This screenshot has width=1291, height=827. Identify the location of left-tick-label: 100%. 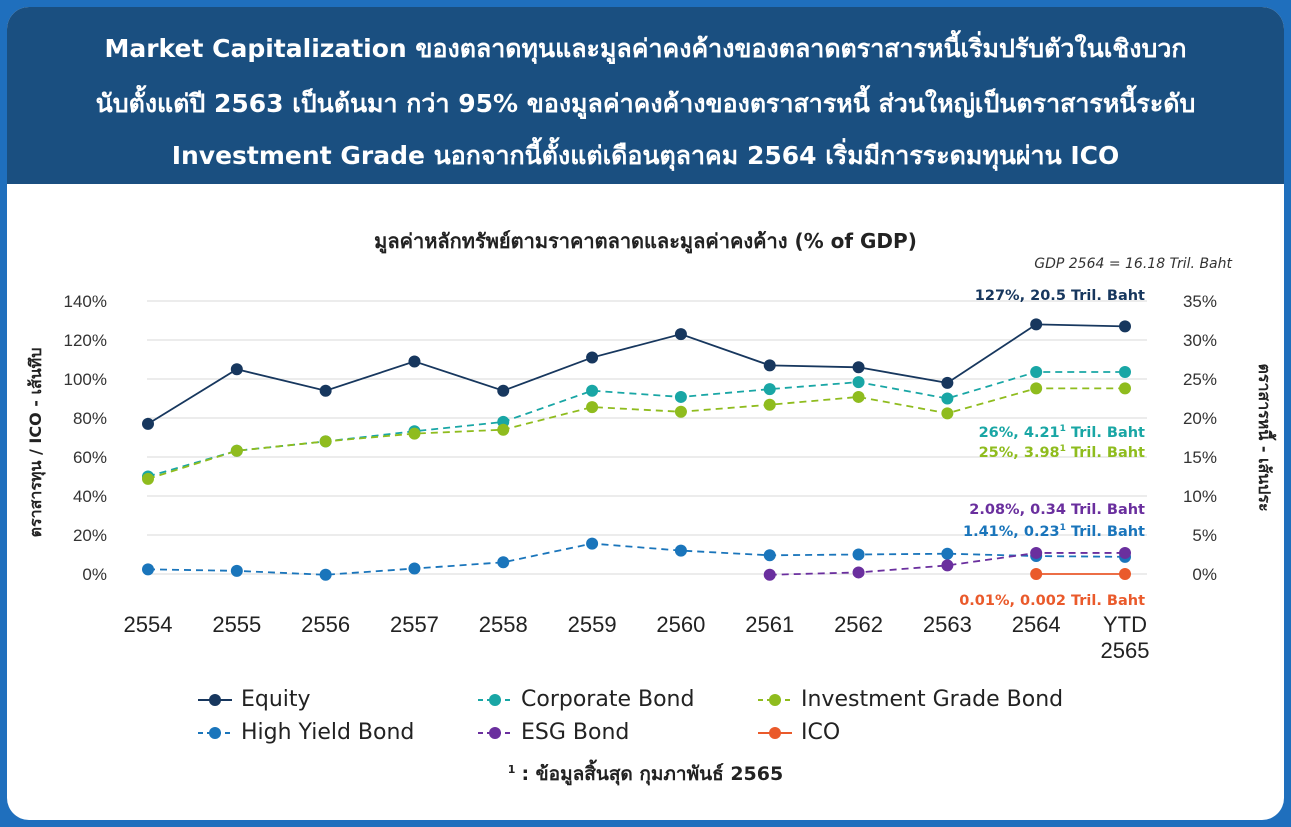
(85, 379).